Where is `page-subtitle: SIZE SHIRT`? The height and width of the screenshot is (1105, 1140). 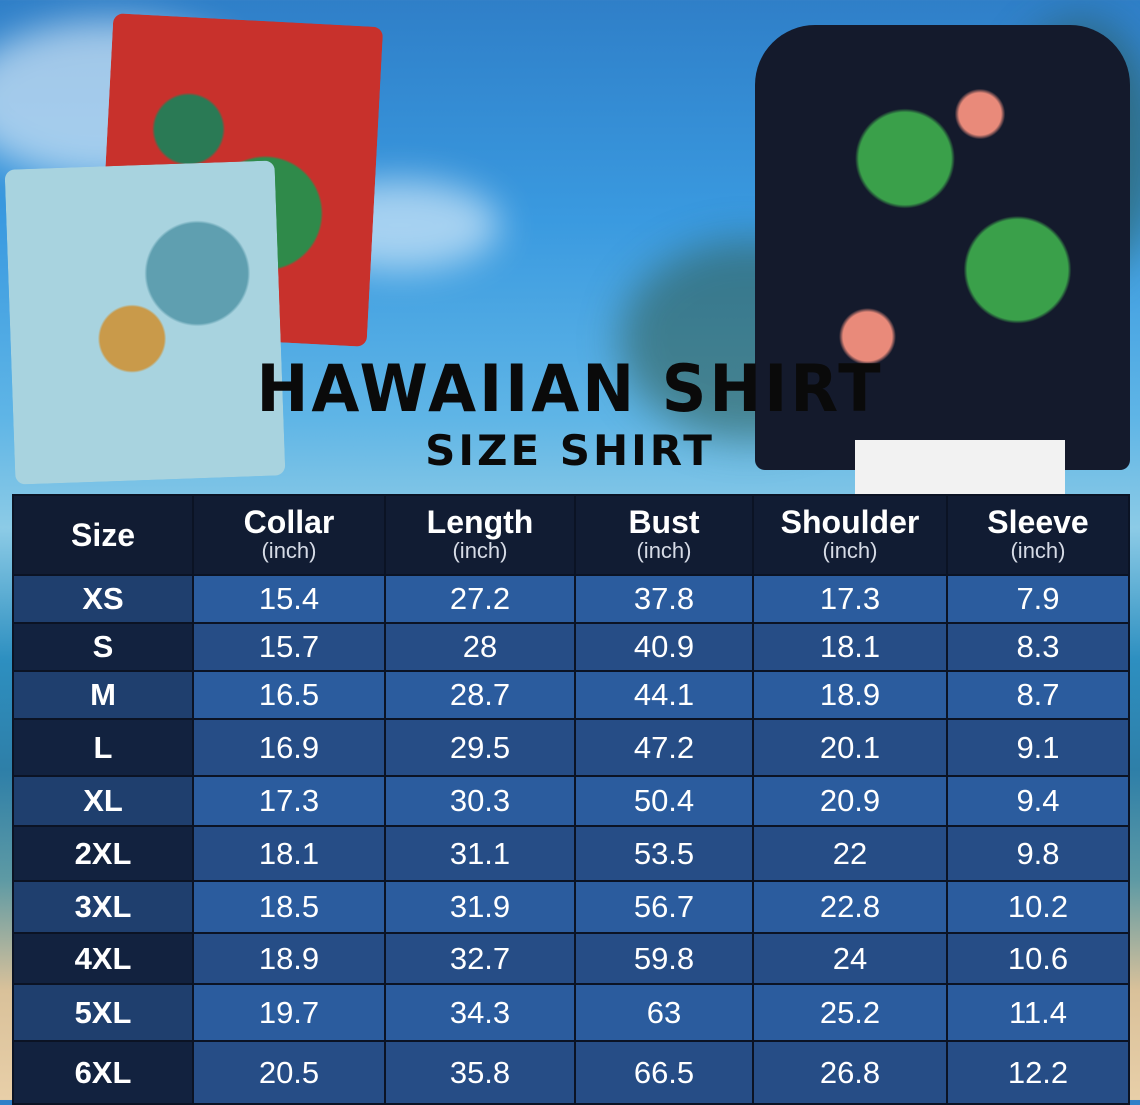 page-subtitle: SIZE SHIRT is located at coordinates (570, 450).